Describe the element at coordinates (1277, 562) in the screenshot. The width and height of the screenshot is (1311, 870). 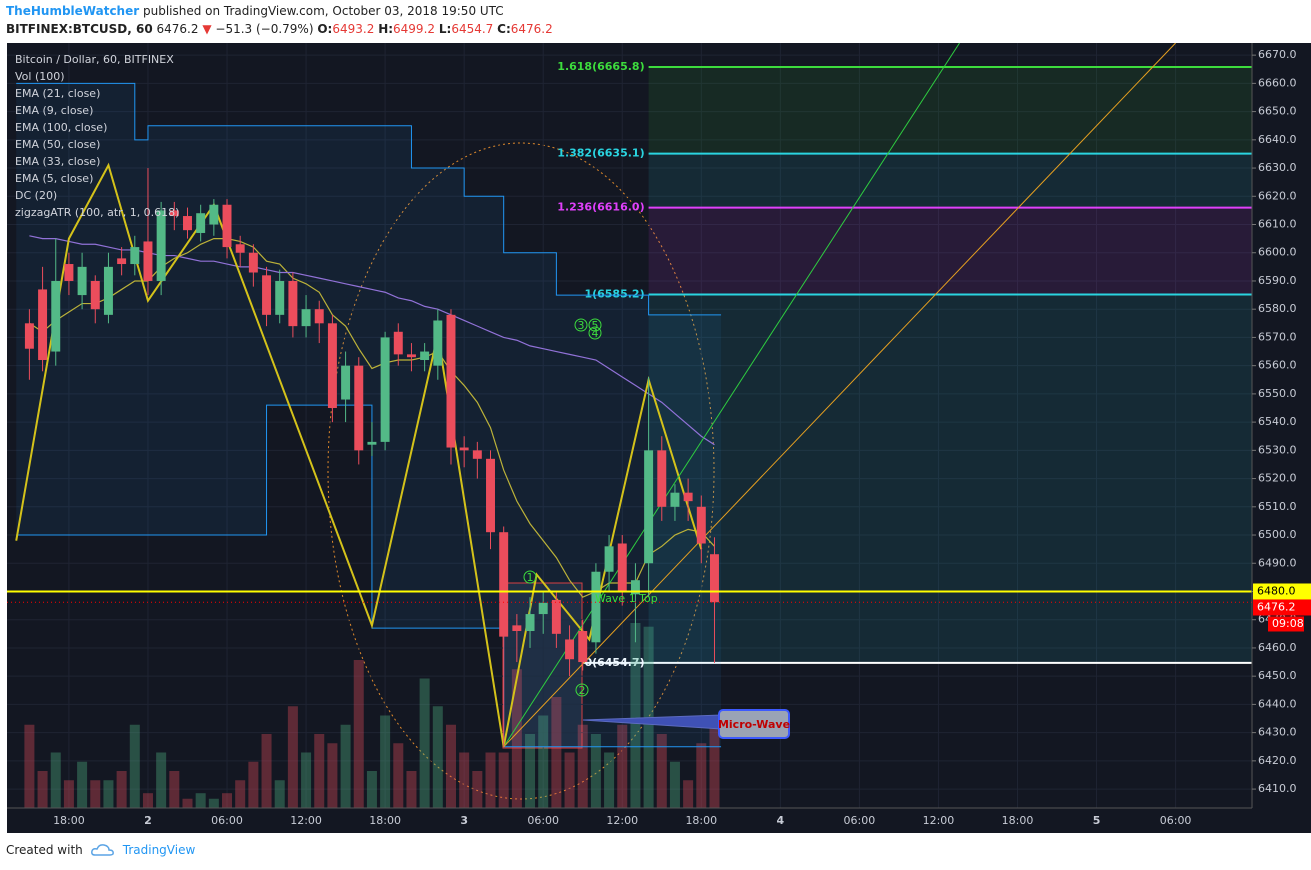
I see `y-tick-label: 6490.0` at that location.